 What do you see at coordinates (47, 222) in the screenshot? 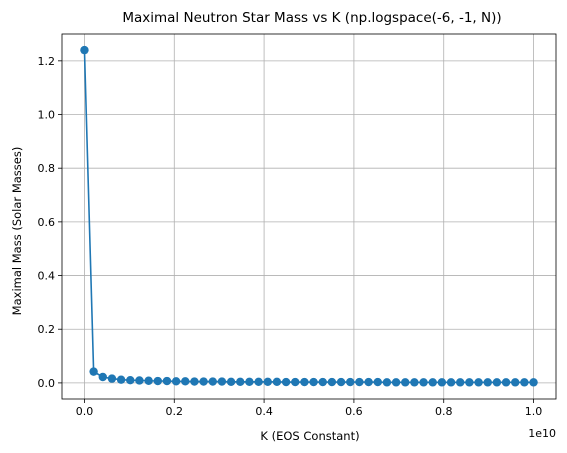
I see `y-tick-label: 0.6` at bounding box center [47, 222].